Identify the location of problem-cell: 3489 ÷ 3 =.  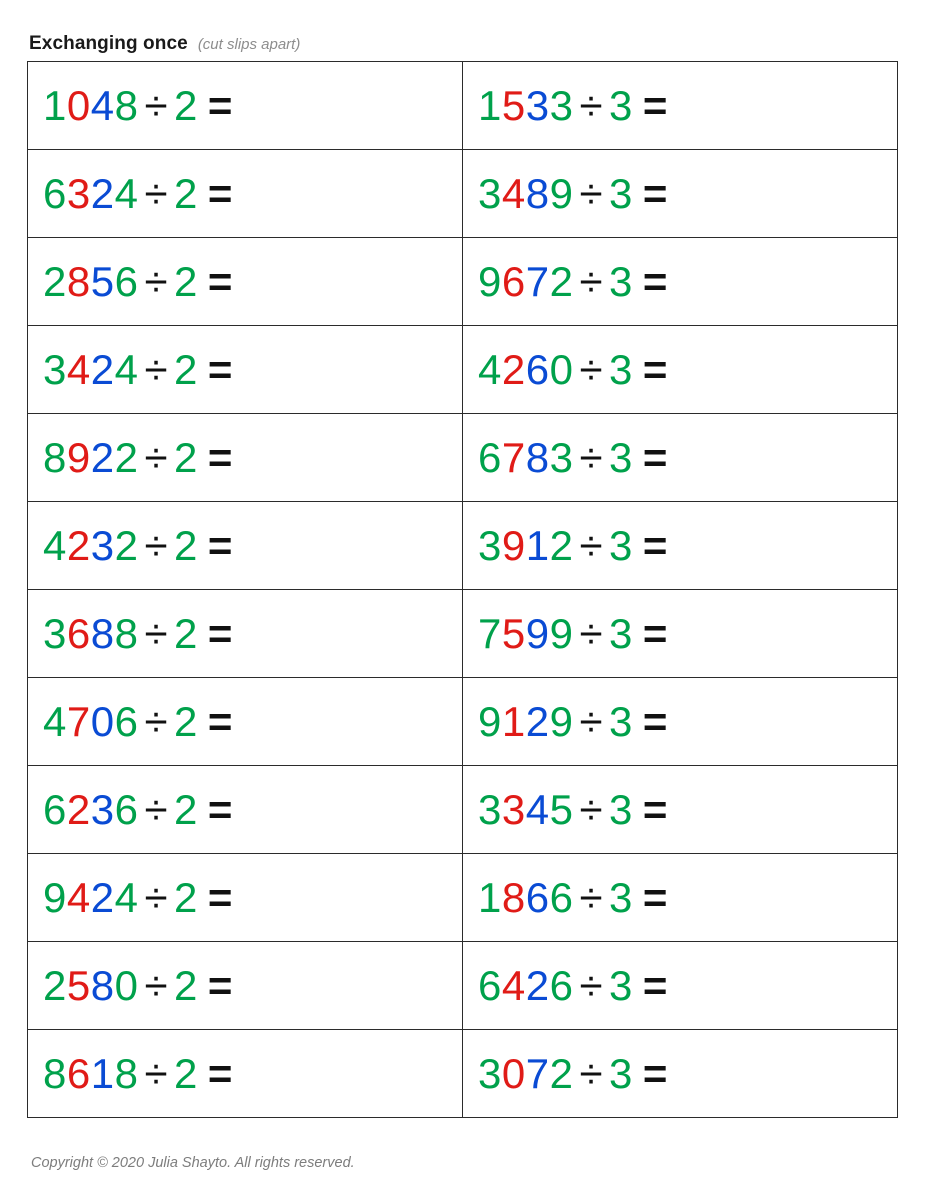
(680, 193).